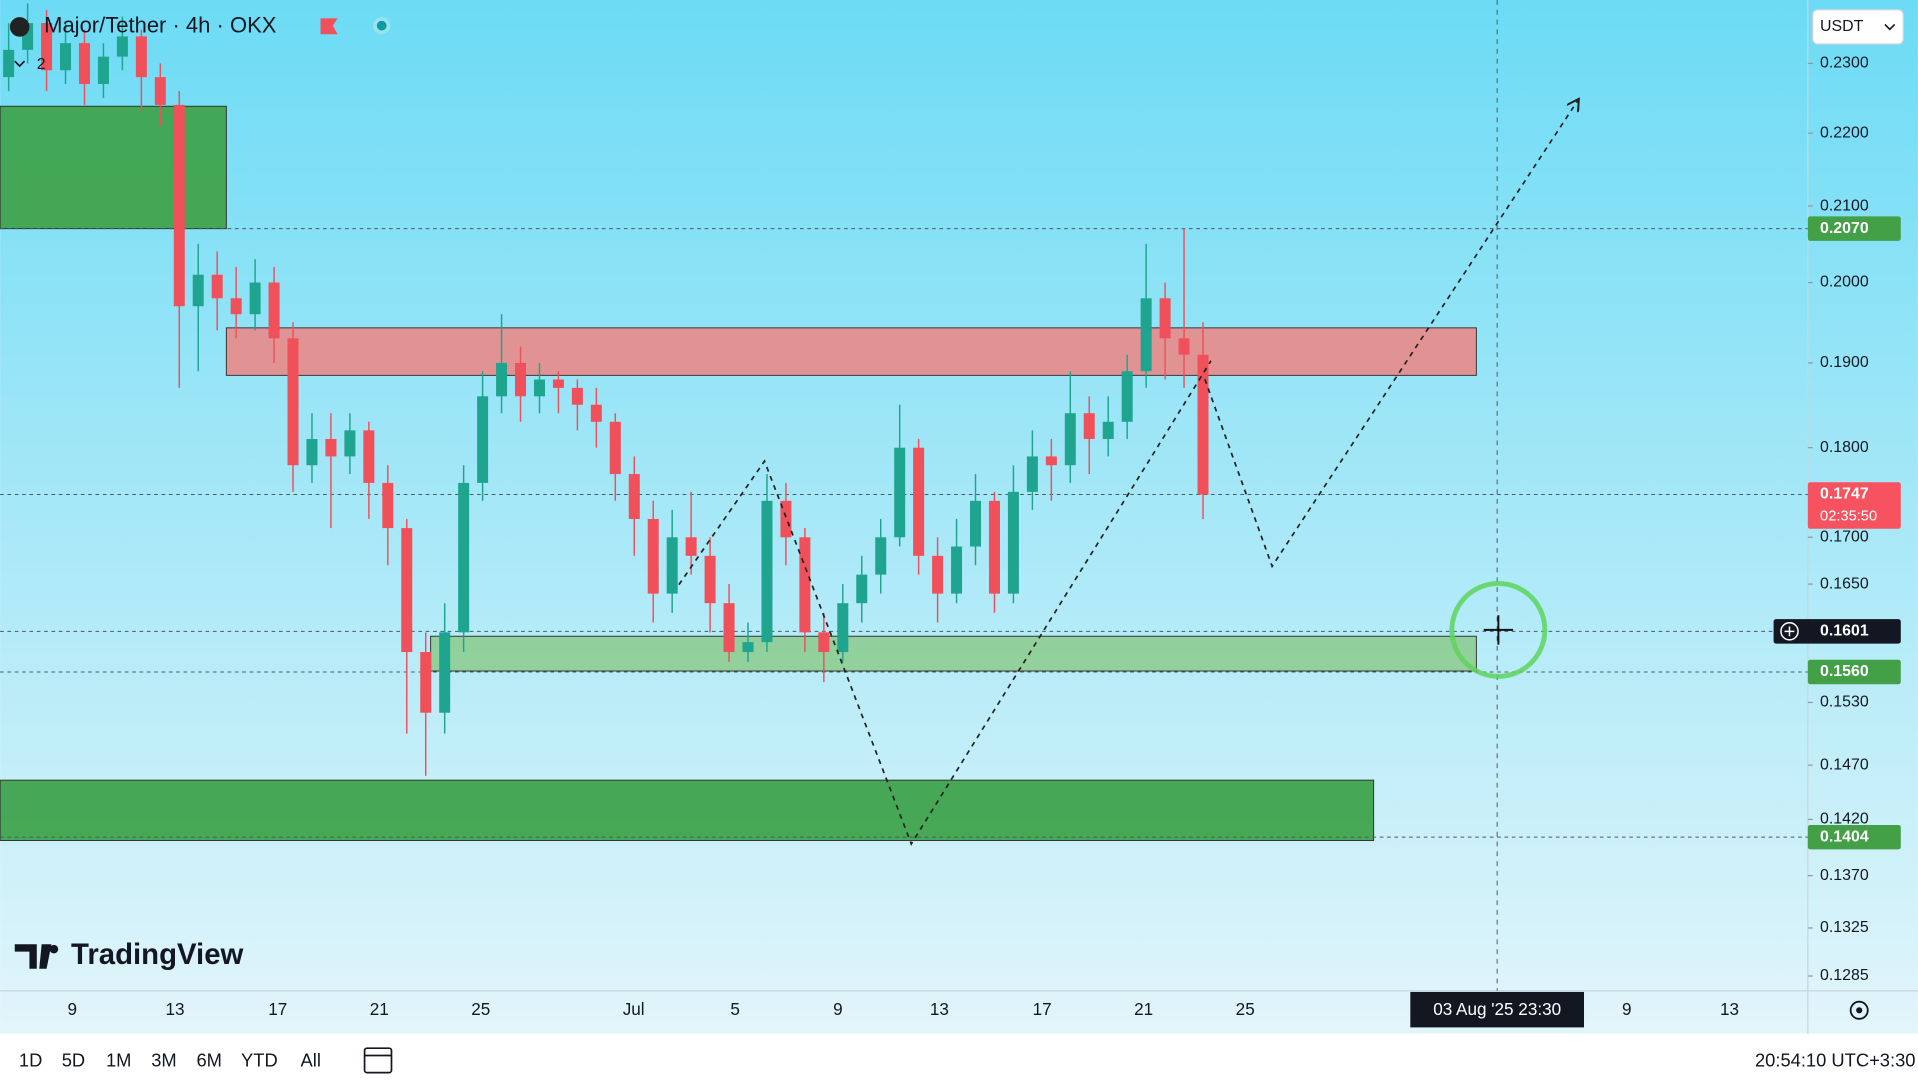  I want to click on clock: 20:54:10 UTC+3:30, so click(1835, 1059).